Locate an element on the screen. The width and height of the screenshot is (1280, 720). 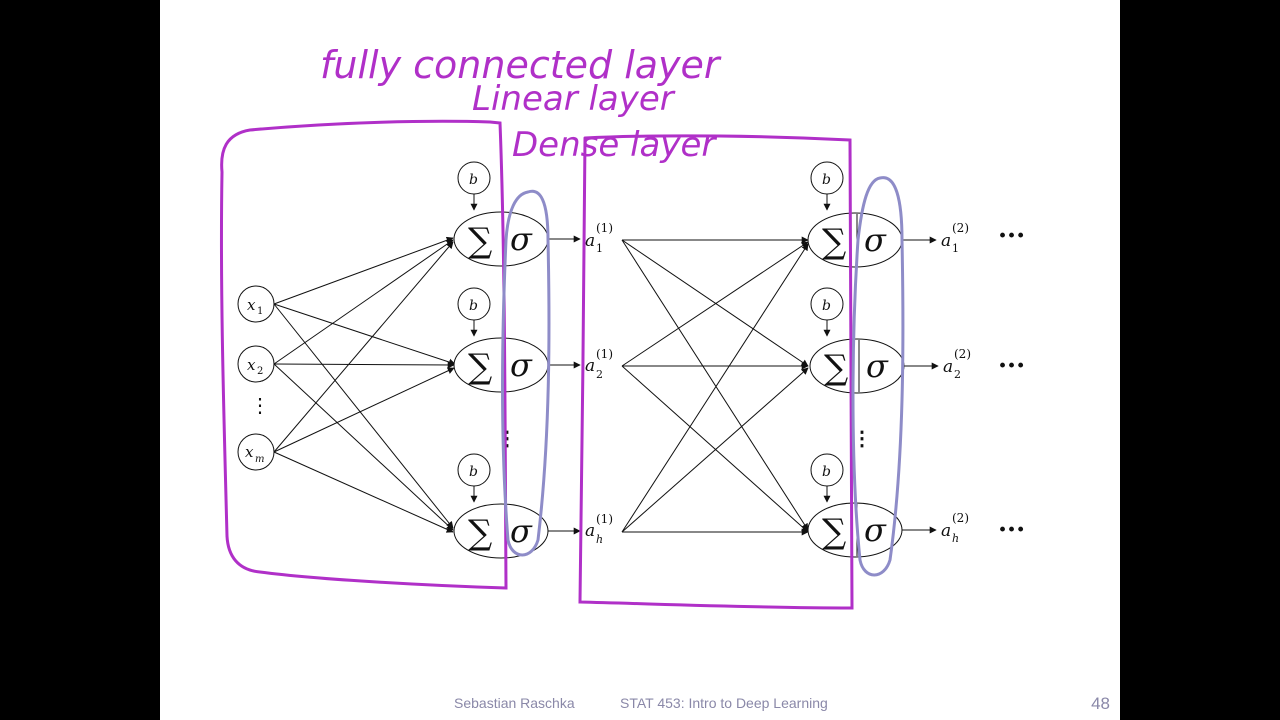
input-node-2: x 2 is located at coordinates (256, 364).